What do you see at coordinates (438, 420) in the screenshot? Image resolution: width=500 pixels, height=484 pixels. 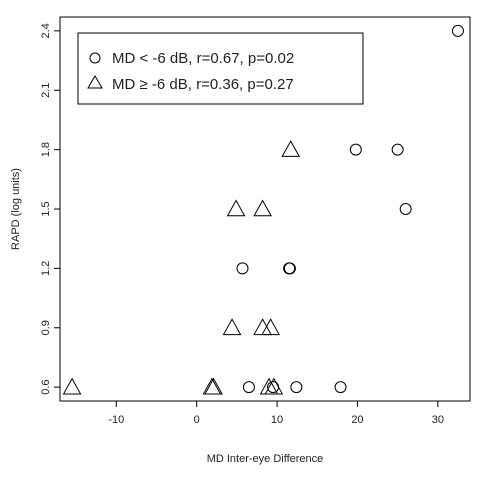 I see `x-tick-label: 30` at bounding box center [438, 420].